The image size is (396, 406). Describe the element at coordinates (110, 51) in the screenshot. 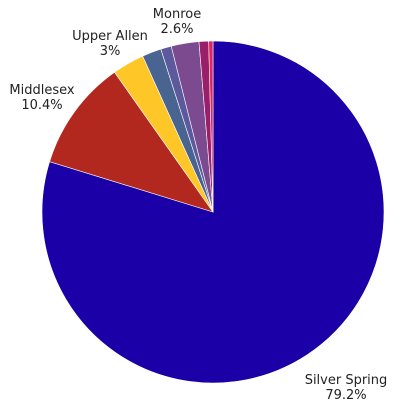

I see `slice-label-value: 3%` at that location.